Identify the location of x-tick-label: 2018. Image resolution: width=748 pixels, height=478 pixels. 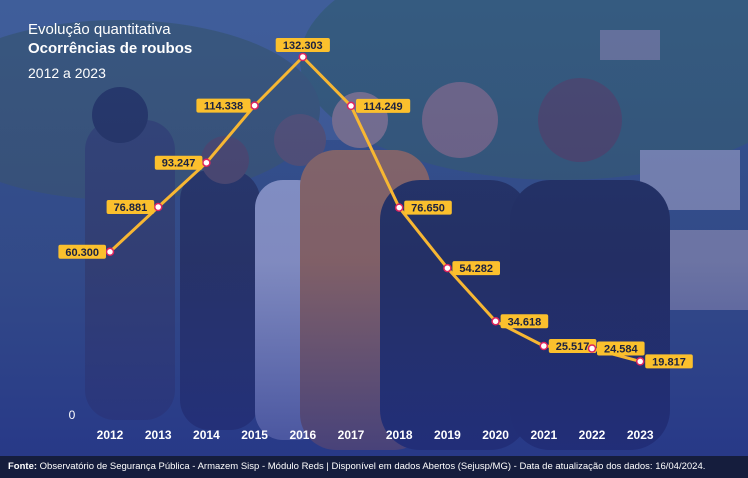
(399, 435).